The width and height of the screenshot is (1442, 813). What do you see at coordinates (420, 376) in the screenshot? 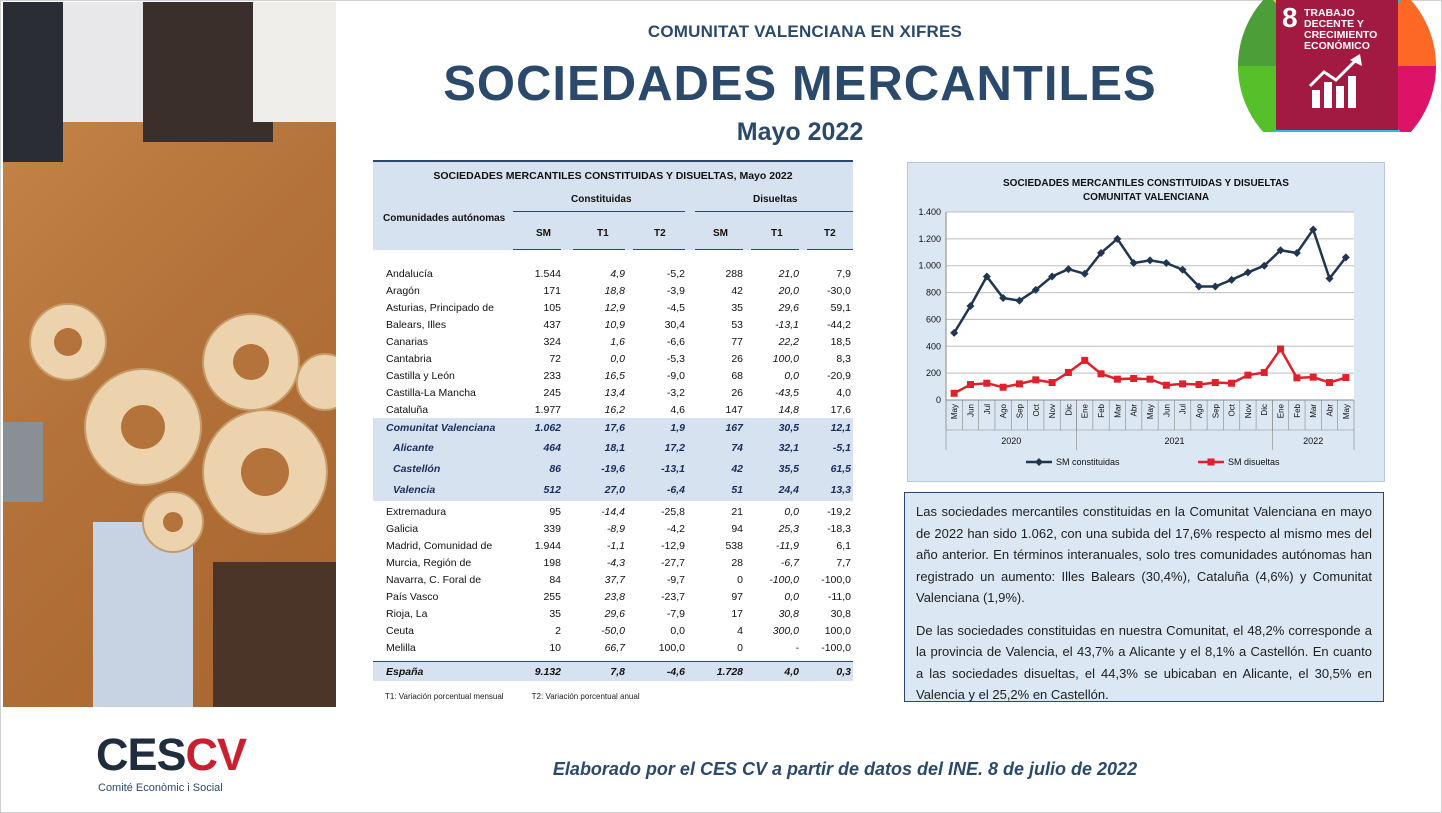
I see `row-label: Castilla y León` at bounding box center [420, 376].